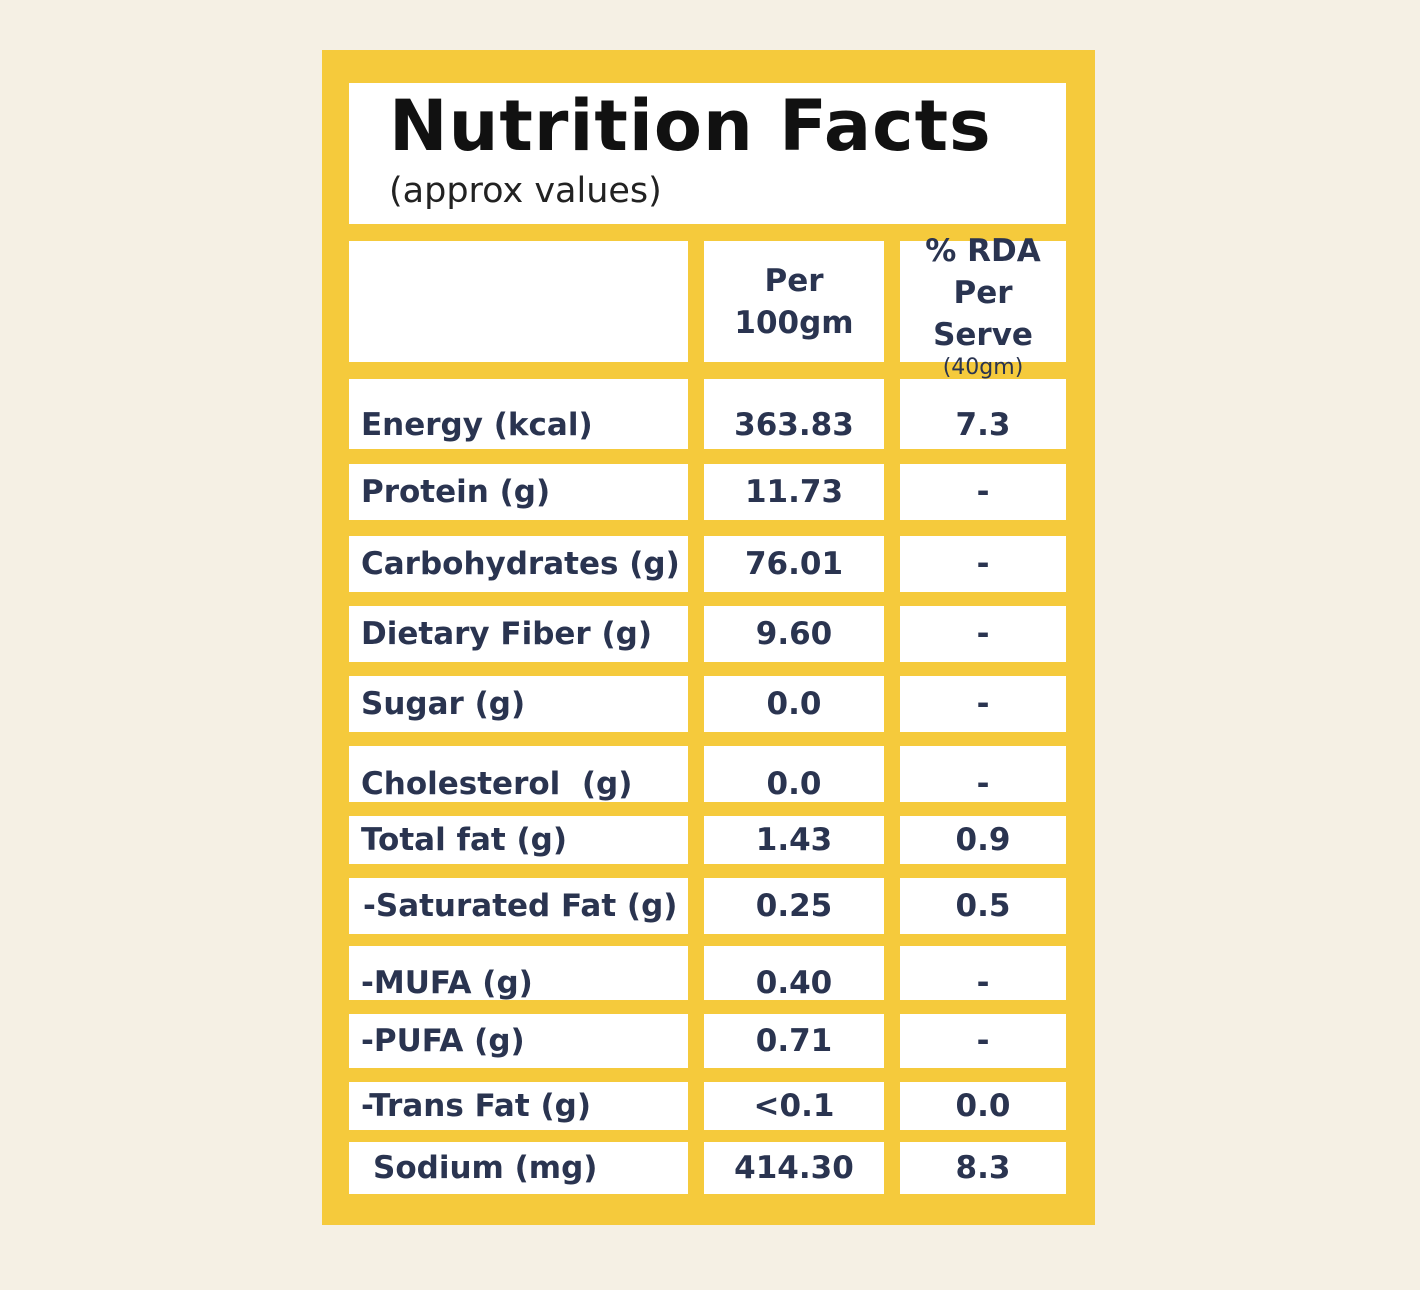 This screenshot has height=1290, width=1420. I want to click on row-rda-value: 8.3, so click(983, 1168).